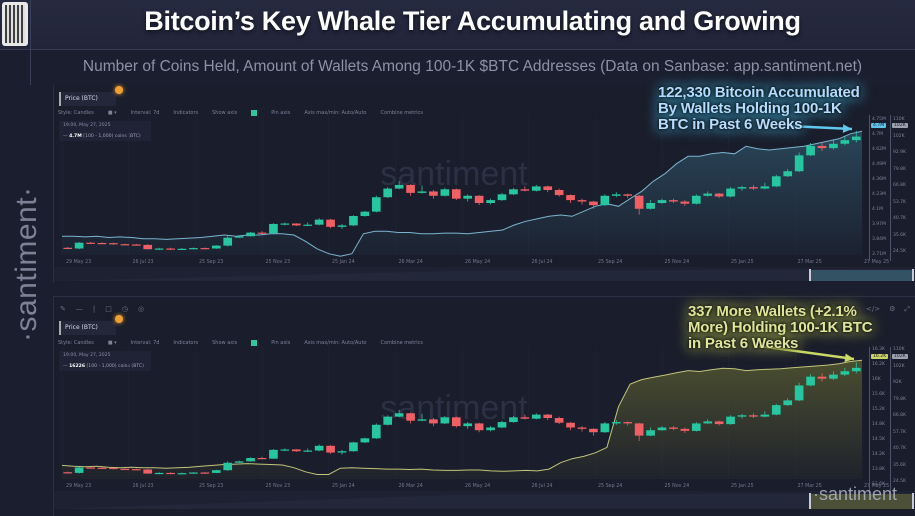  I want to click on chart-actions: ⇩ </> ⚙ ⤢, so click(880, 309).